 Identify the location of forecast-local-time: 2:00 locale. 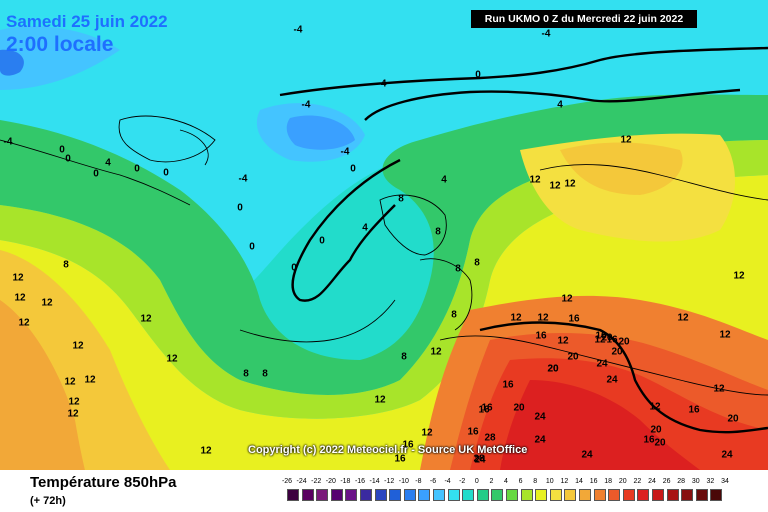
(60, 44).